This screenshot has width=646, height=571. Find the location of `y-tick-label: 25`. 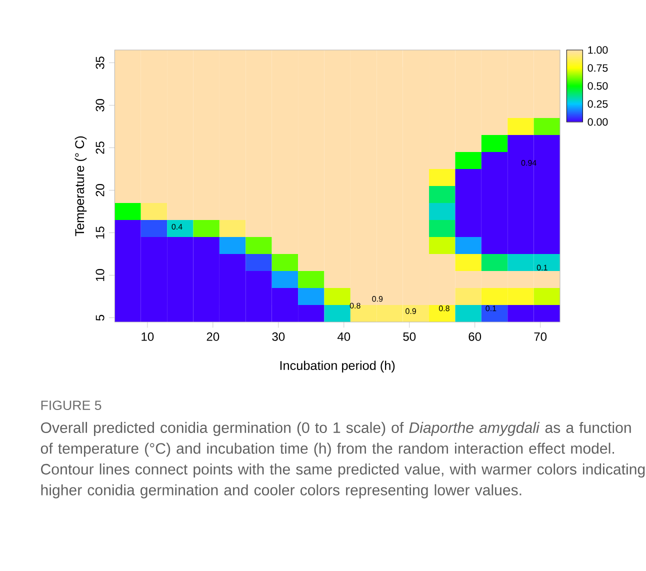

y-tick-label: 25 is located at coordinates (100, 148).